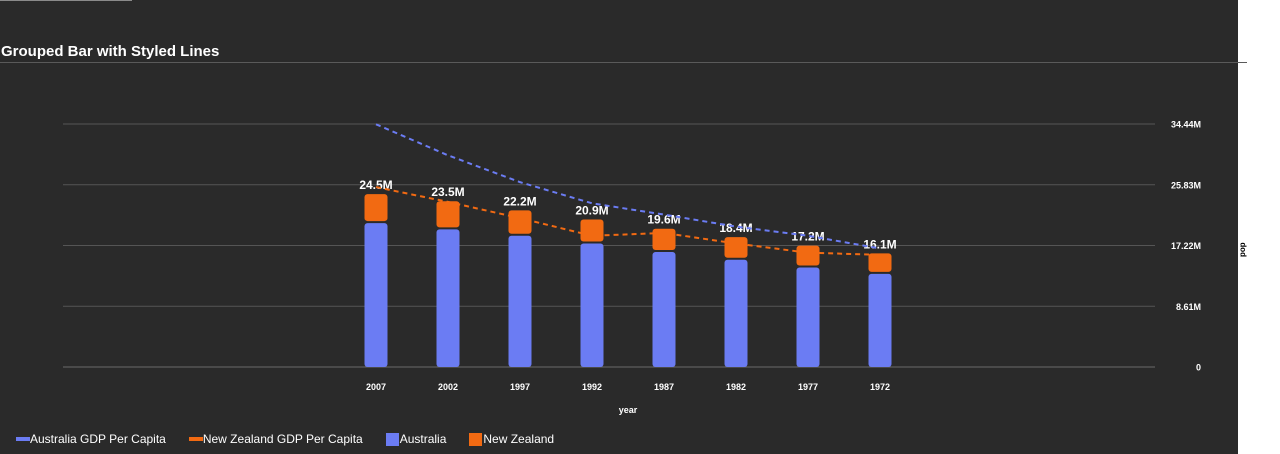 The width and height of the screenshot is (1280, 454). What do you see at coordinates (376, 387) in the screenshot?
I see `x-tick-label: 2007` at bounding box center [376, 387].